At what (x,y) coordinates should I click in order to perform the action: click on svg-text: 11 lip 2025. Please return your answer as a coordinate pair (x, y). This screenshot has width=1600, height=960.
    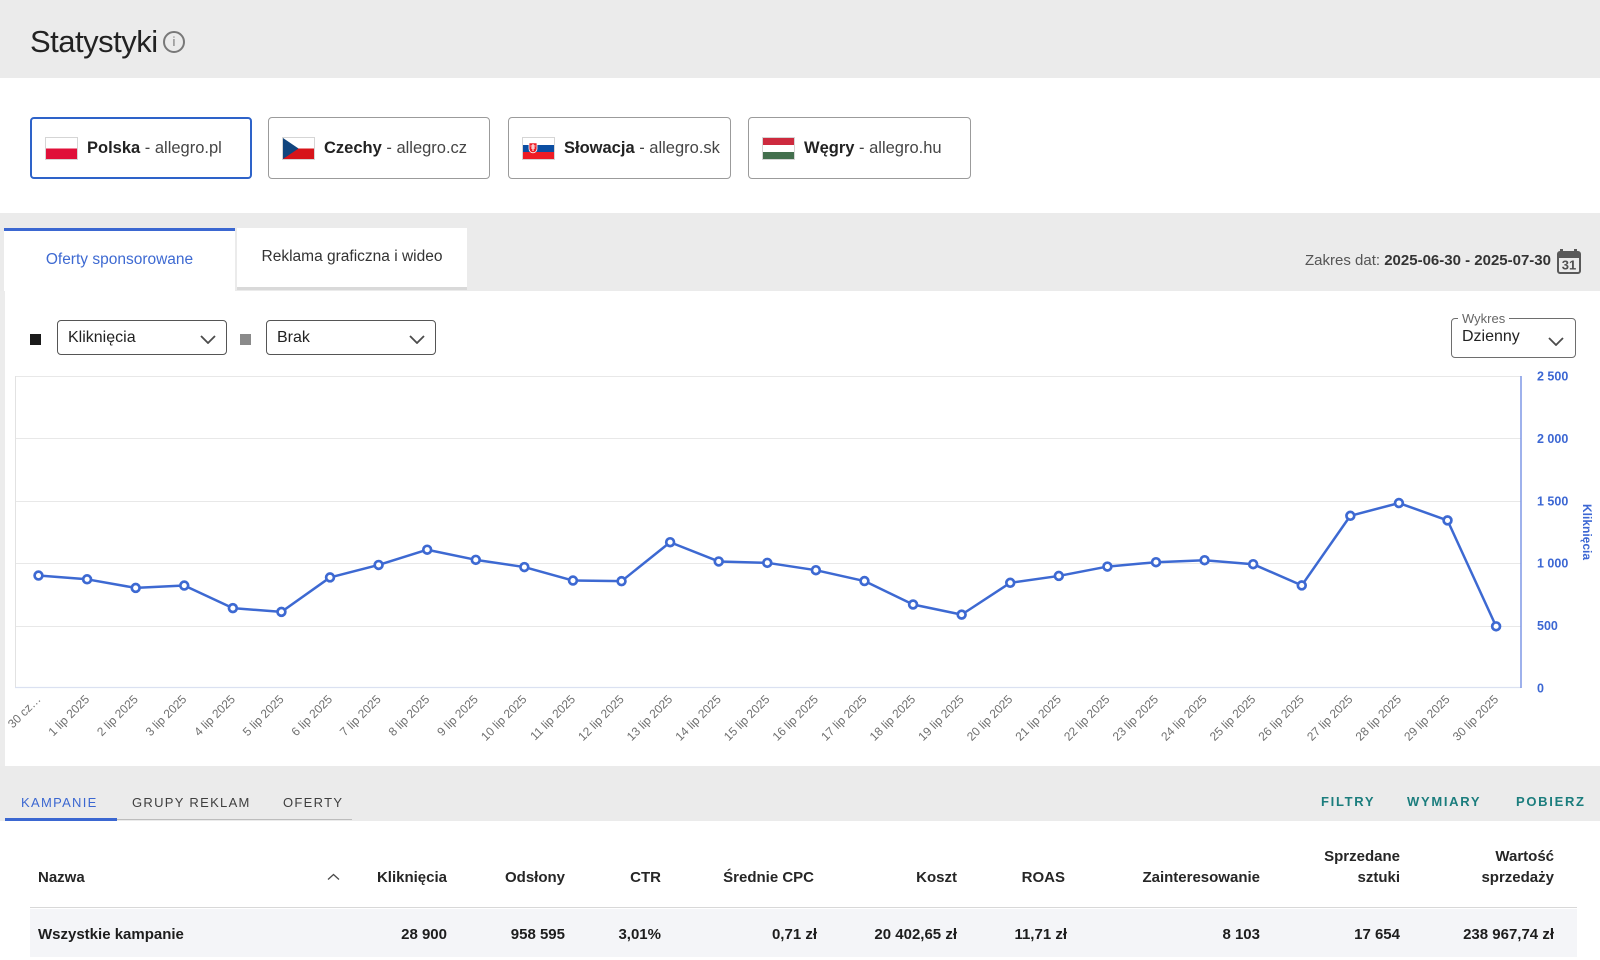
    Looking at the image, I should click on (552, 717).